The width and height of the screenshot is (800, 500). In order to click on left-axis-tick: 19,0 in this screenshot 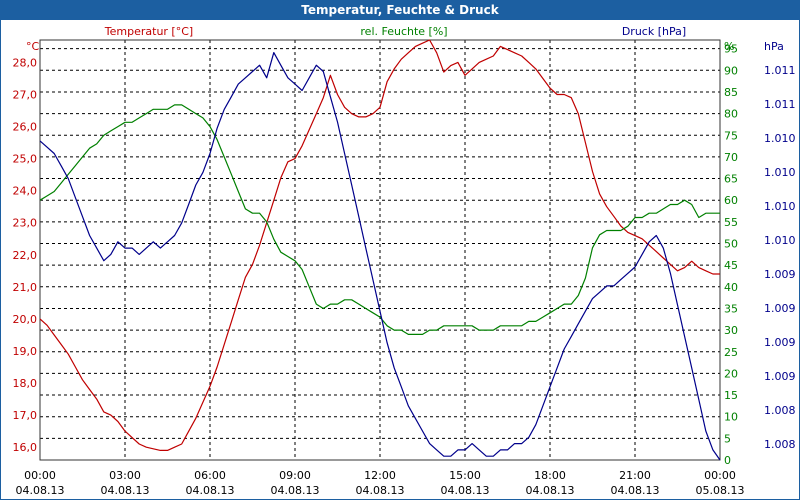, I will do `click(25, 351)`.